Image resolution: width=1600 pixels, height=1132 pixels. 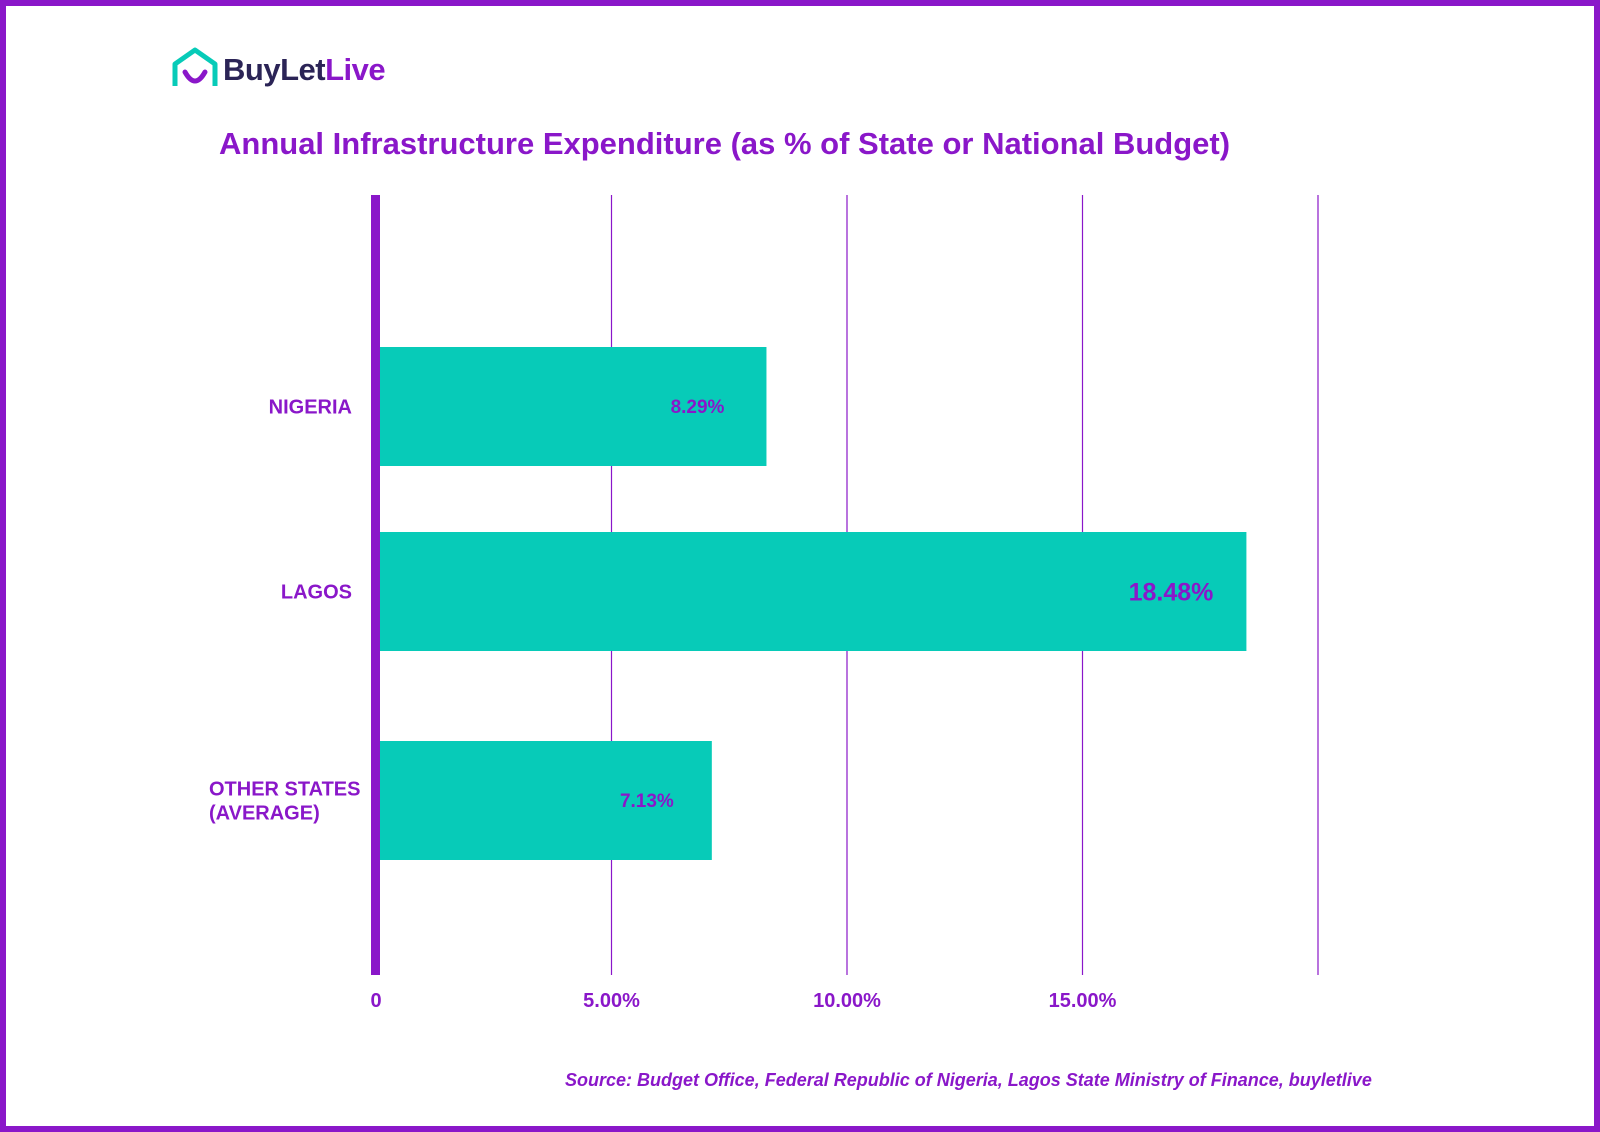 I want to click on value-label: 8.29%, so click(x=698, y=407).